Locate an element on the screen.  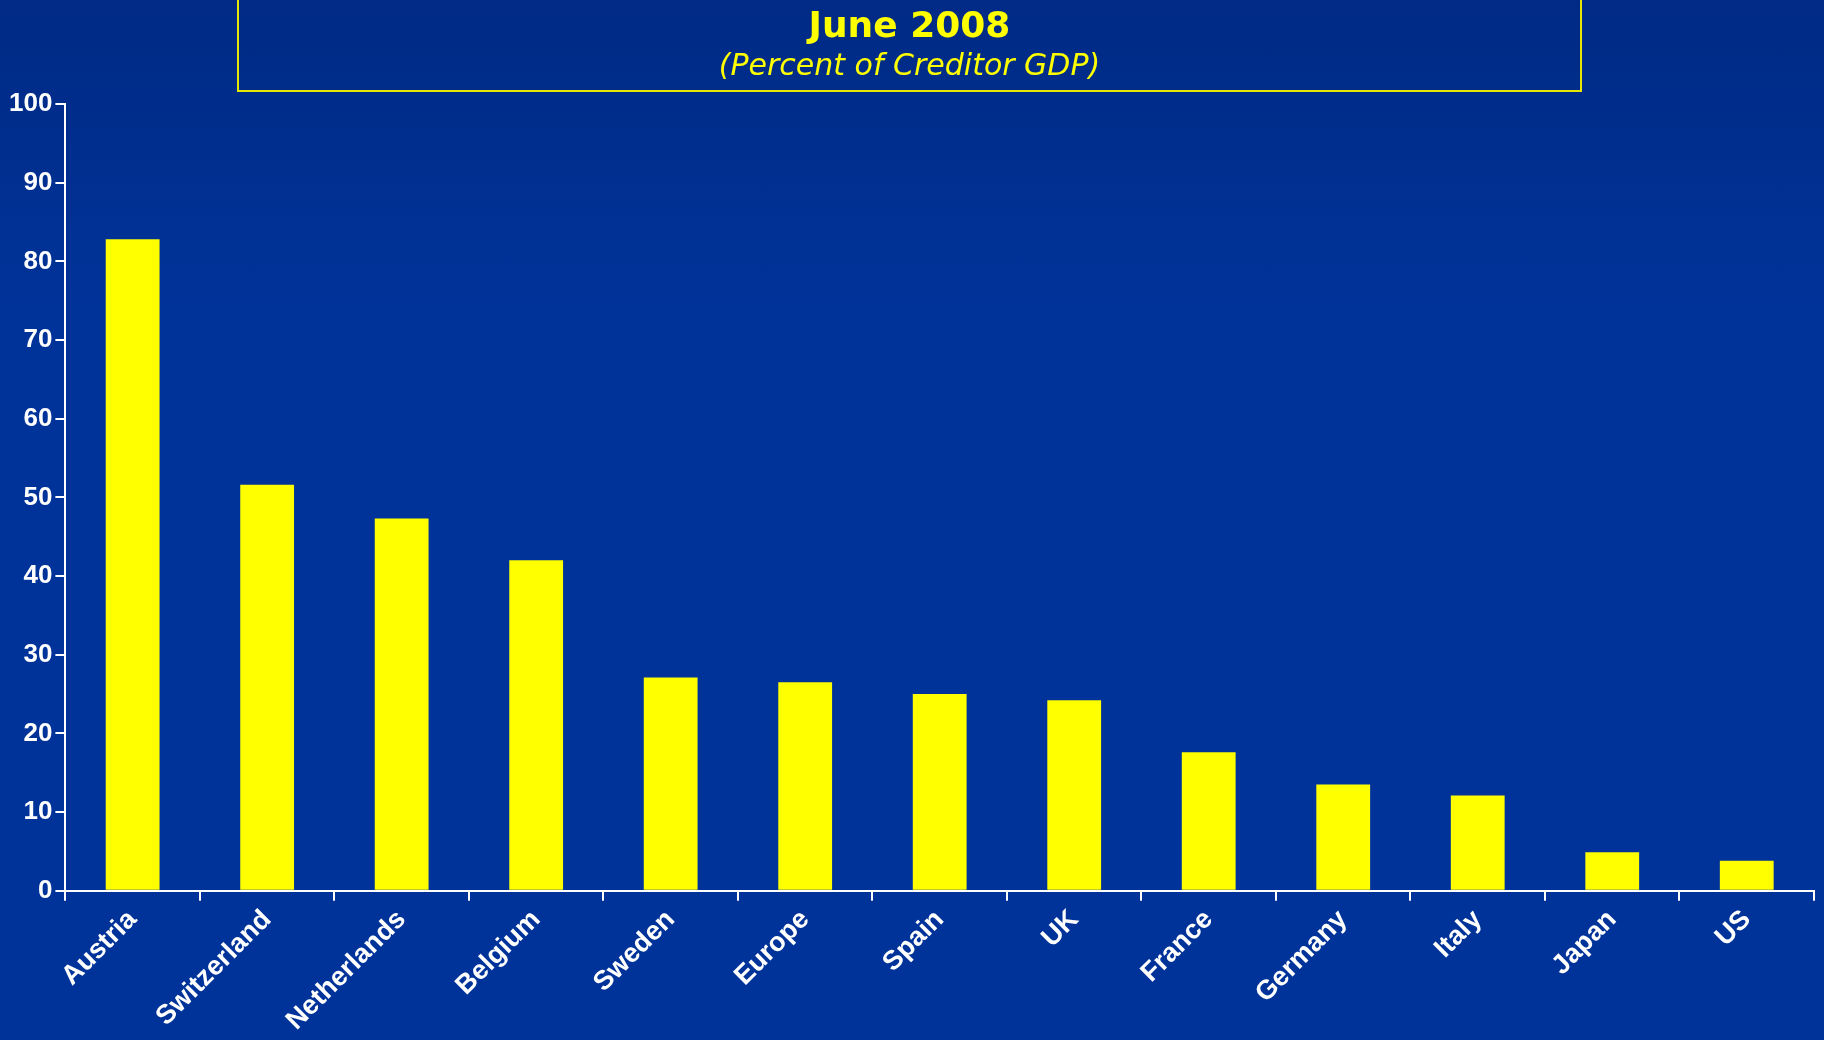
y-tick-label: 60 is located at coordinates (38, 416).